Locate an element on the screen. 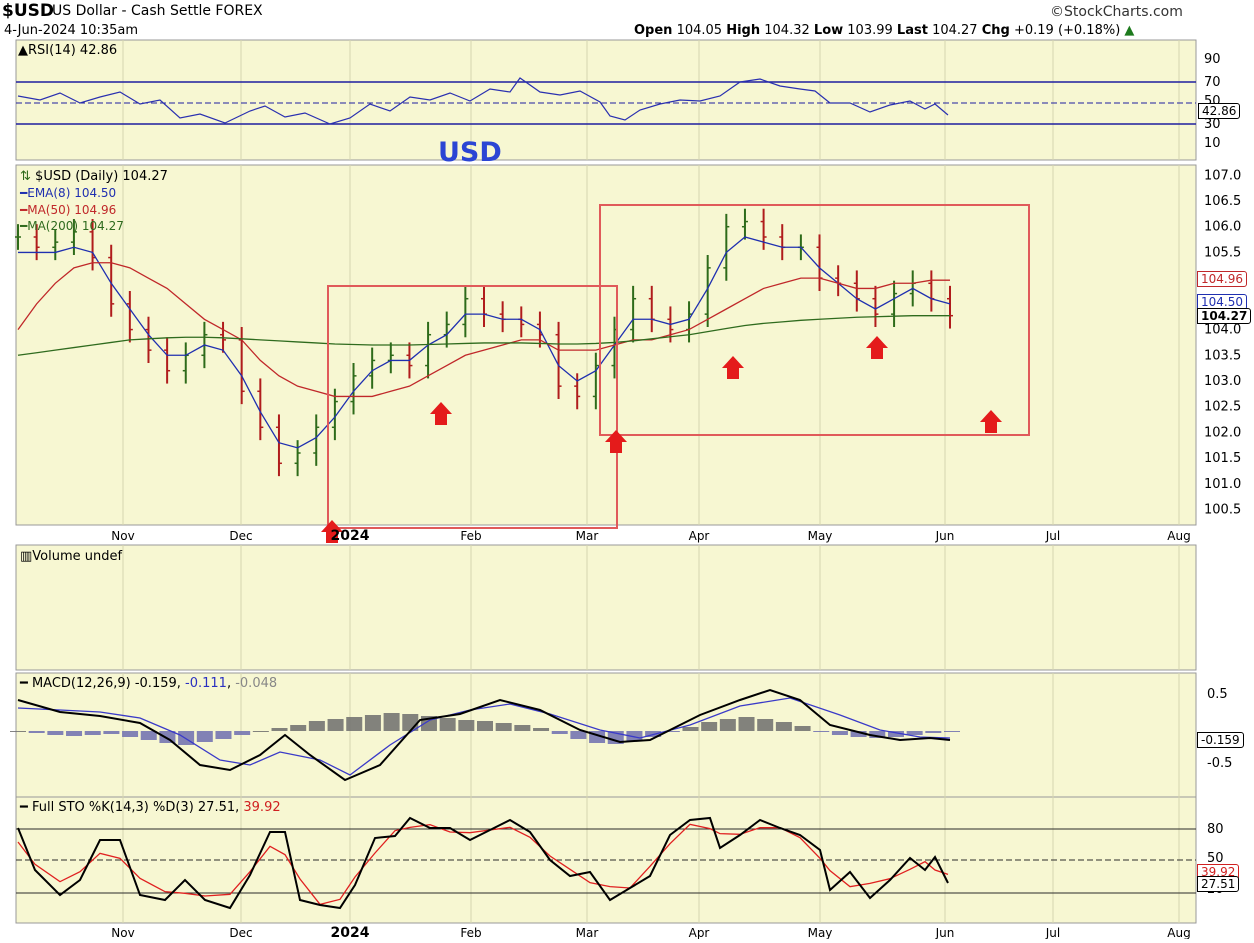  price-tick: 103.0 is located at coordinates (1222, 381).